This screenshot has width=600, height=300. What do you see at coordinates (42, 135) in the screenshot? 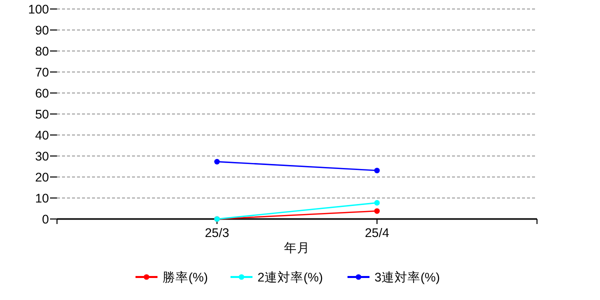
I see `y-tick-label: 40` at bounding box center [42, 135].